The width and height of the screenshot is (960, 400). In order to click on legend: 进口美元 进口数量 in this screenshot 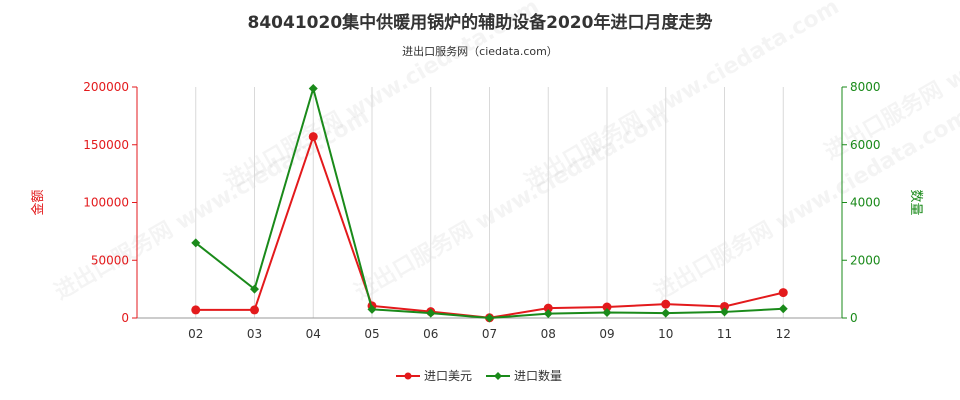, I will do `click(479, 375)`.